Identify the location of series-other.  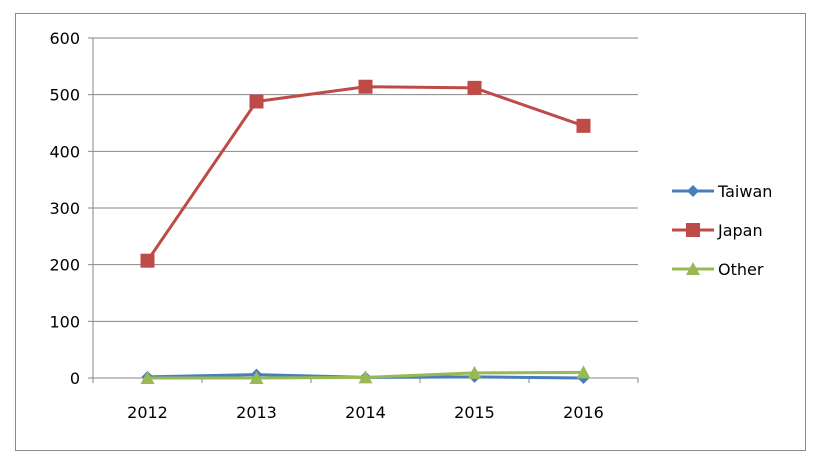
(365, 374).